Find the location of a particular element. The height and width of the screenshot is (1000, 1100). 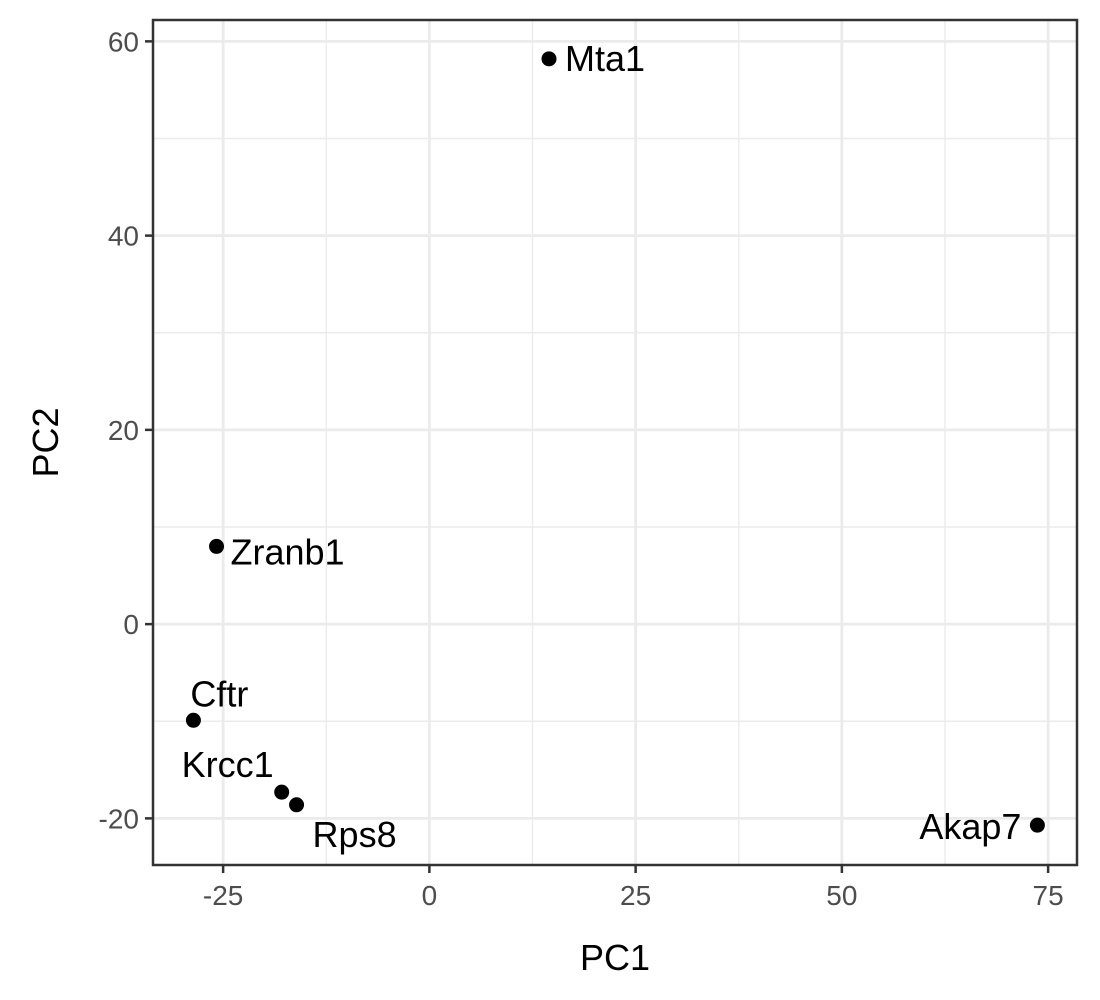

y-tick-label: 60 is located at coordinates (123, 41).